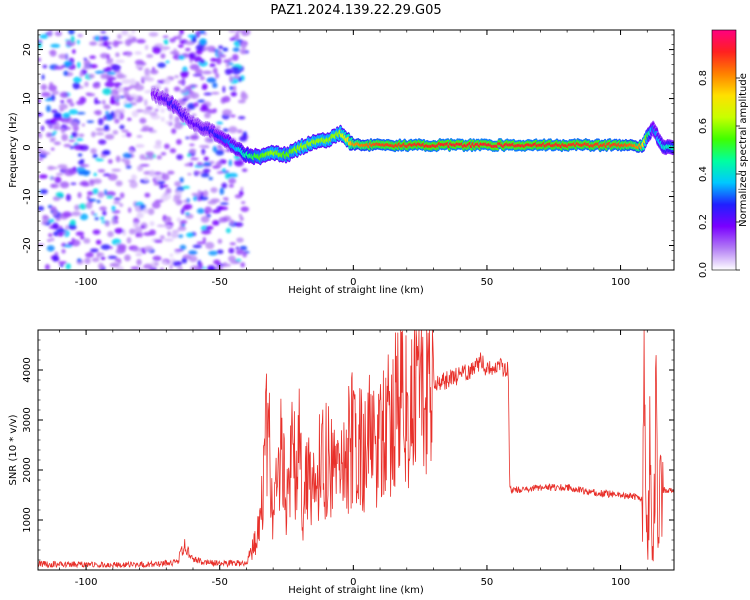  Describe the element at coordinates (724, 150) in the screenshot. I see `colorbar-frame` at that location.